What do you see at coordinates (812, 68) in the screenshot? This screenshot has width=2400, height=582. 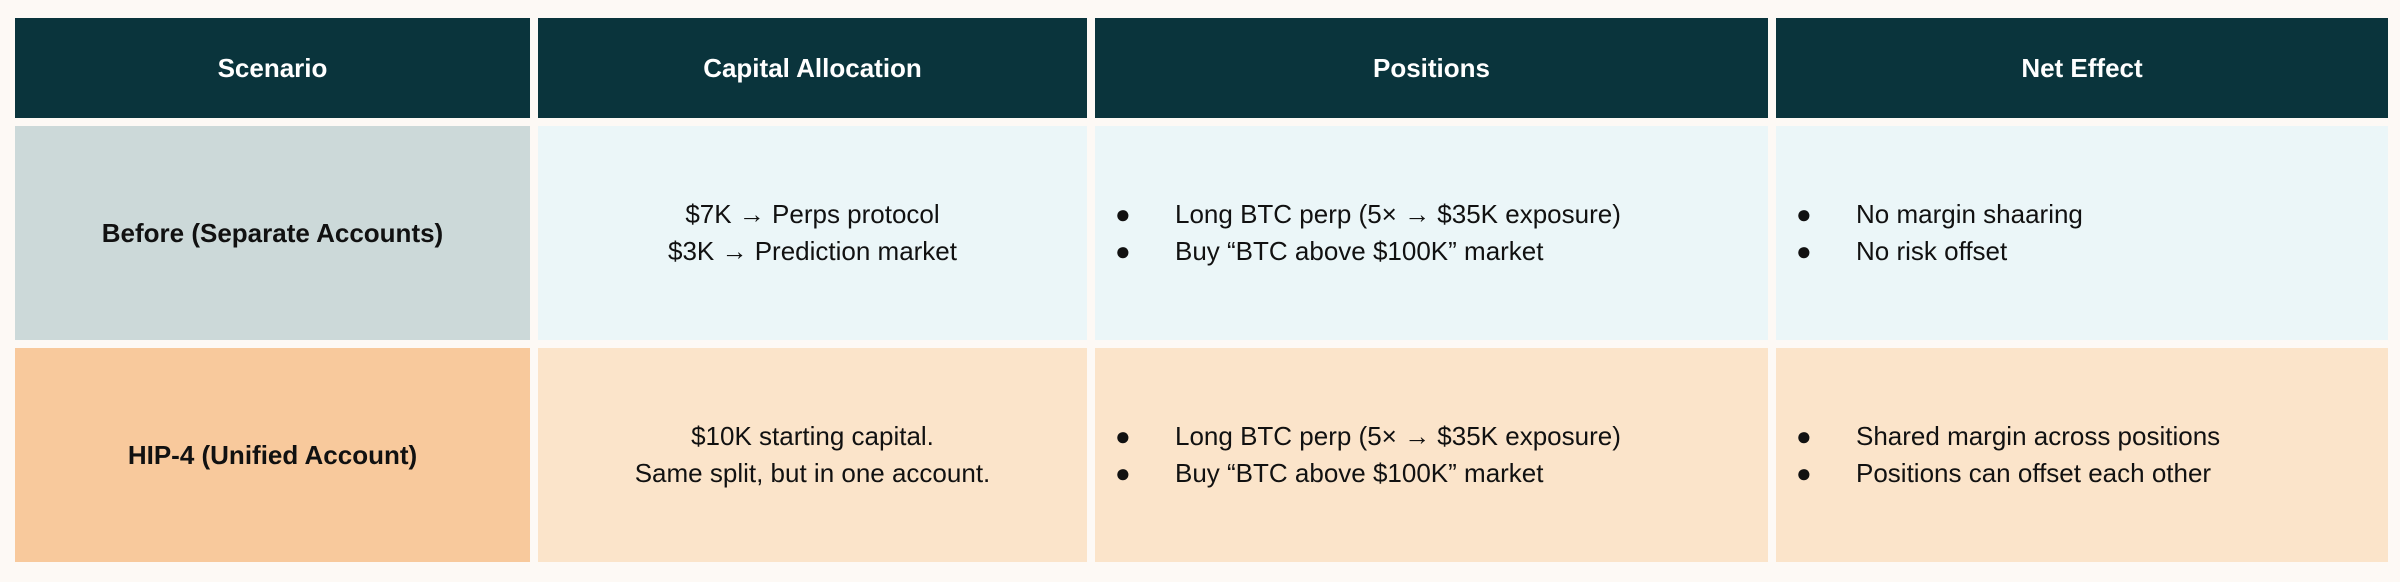 I see `header-capital-allocation: Capital Allocation` at bounding box center [812, 68].